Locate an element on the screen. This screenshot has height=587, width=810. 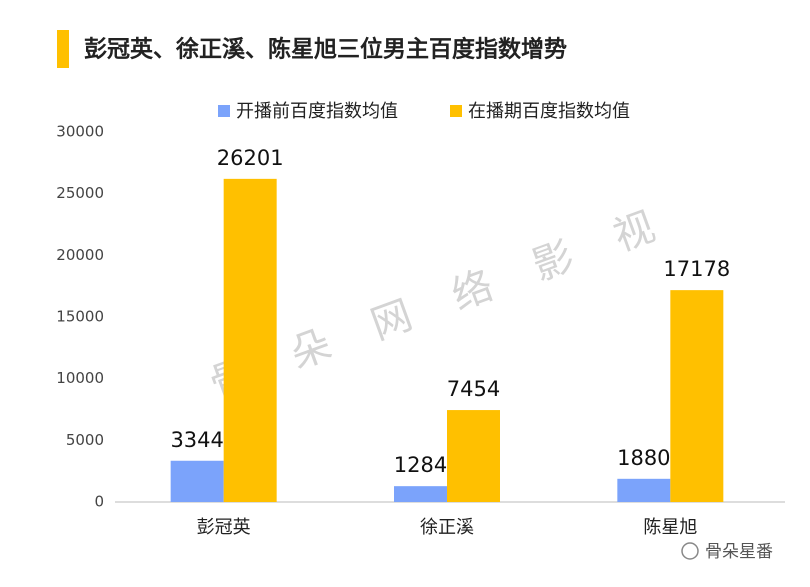
chart-title: 彭冠英、徐正溪、陈星旭三位男主百度指数增势 is located at coordinates (325, 49).